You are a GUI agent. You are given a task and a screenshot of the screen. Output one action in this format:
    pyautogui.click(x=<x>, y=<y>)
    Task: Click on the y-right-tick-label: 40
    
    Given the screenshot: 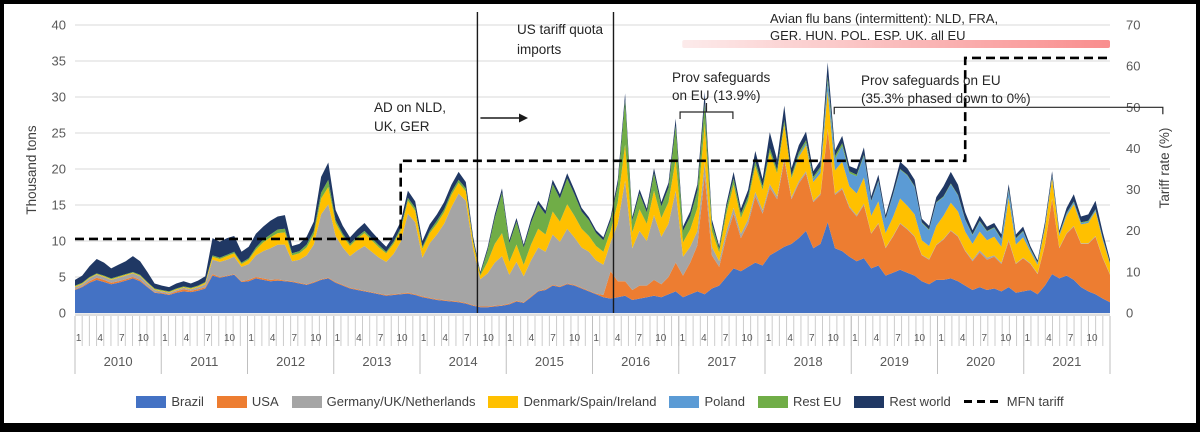 What is the action you would take?
    pyautogui.click(x=1133, y=148)
    